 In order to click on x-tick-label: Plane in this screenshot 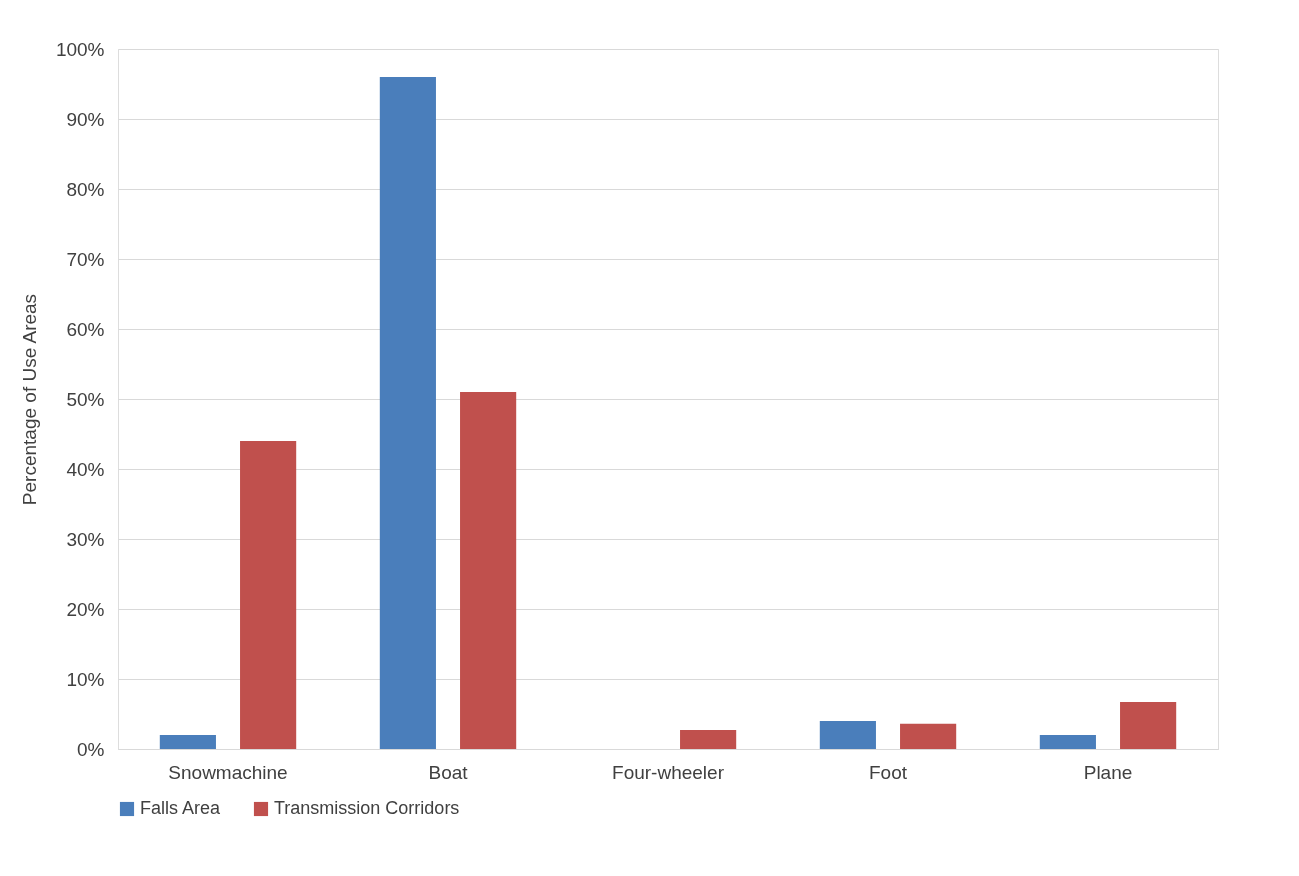, I will do `click(1108, 772)`.